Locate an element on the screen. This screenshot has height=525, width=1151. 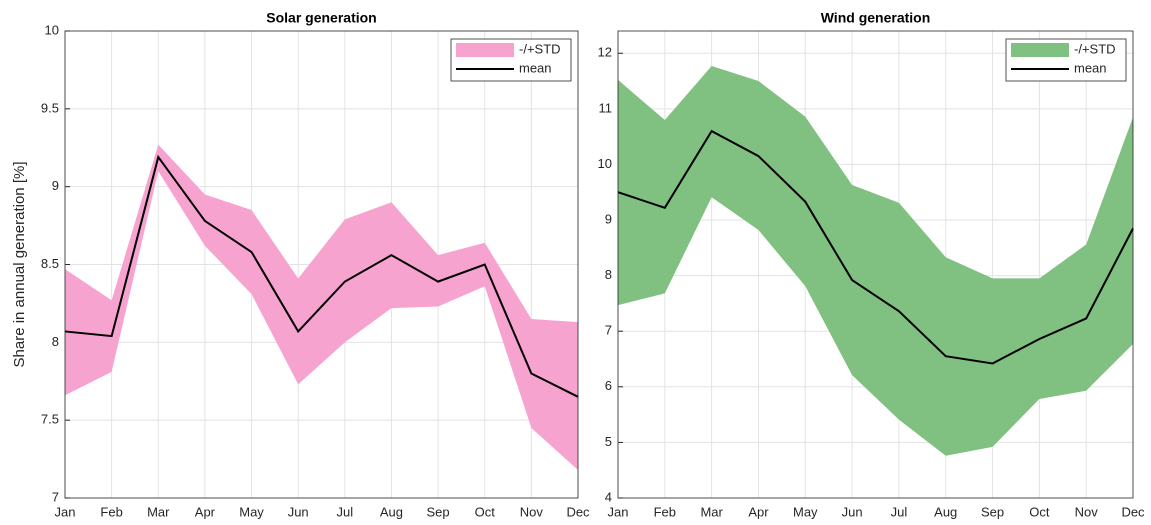
y-tick-label: 5 is located at coordinates (608, 441).